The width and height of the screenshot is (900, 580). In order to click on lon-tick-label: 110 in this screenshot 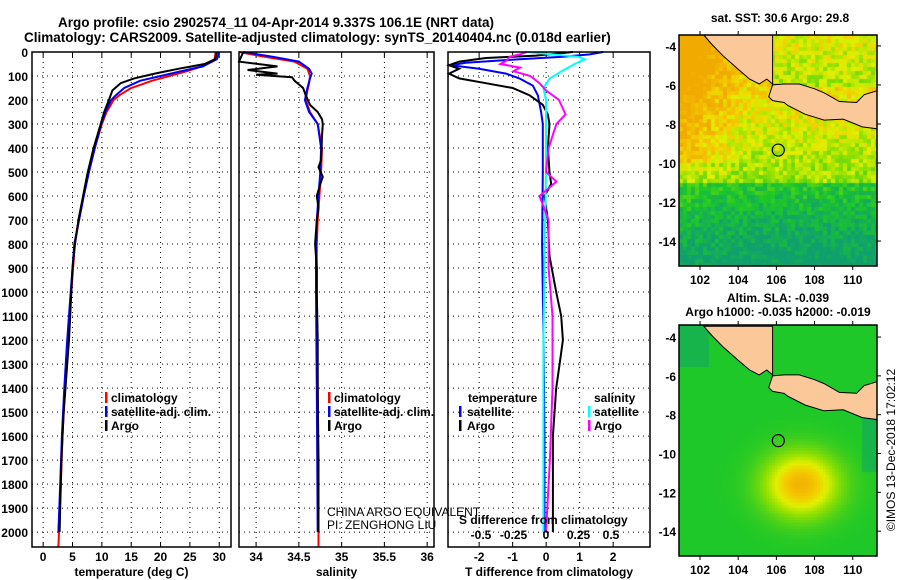, I will do `click(853, 570)`.